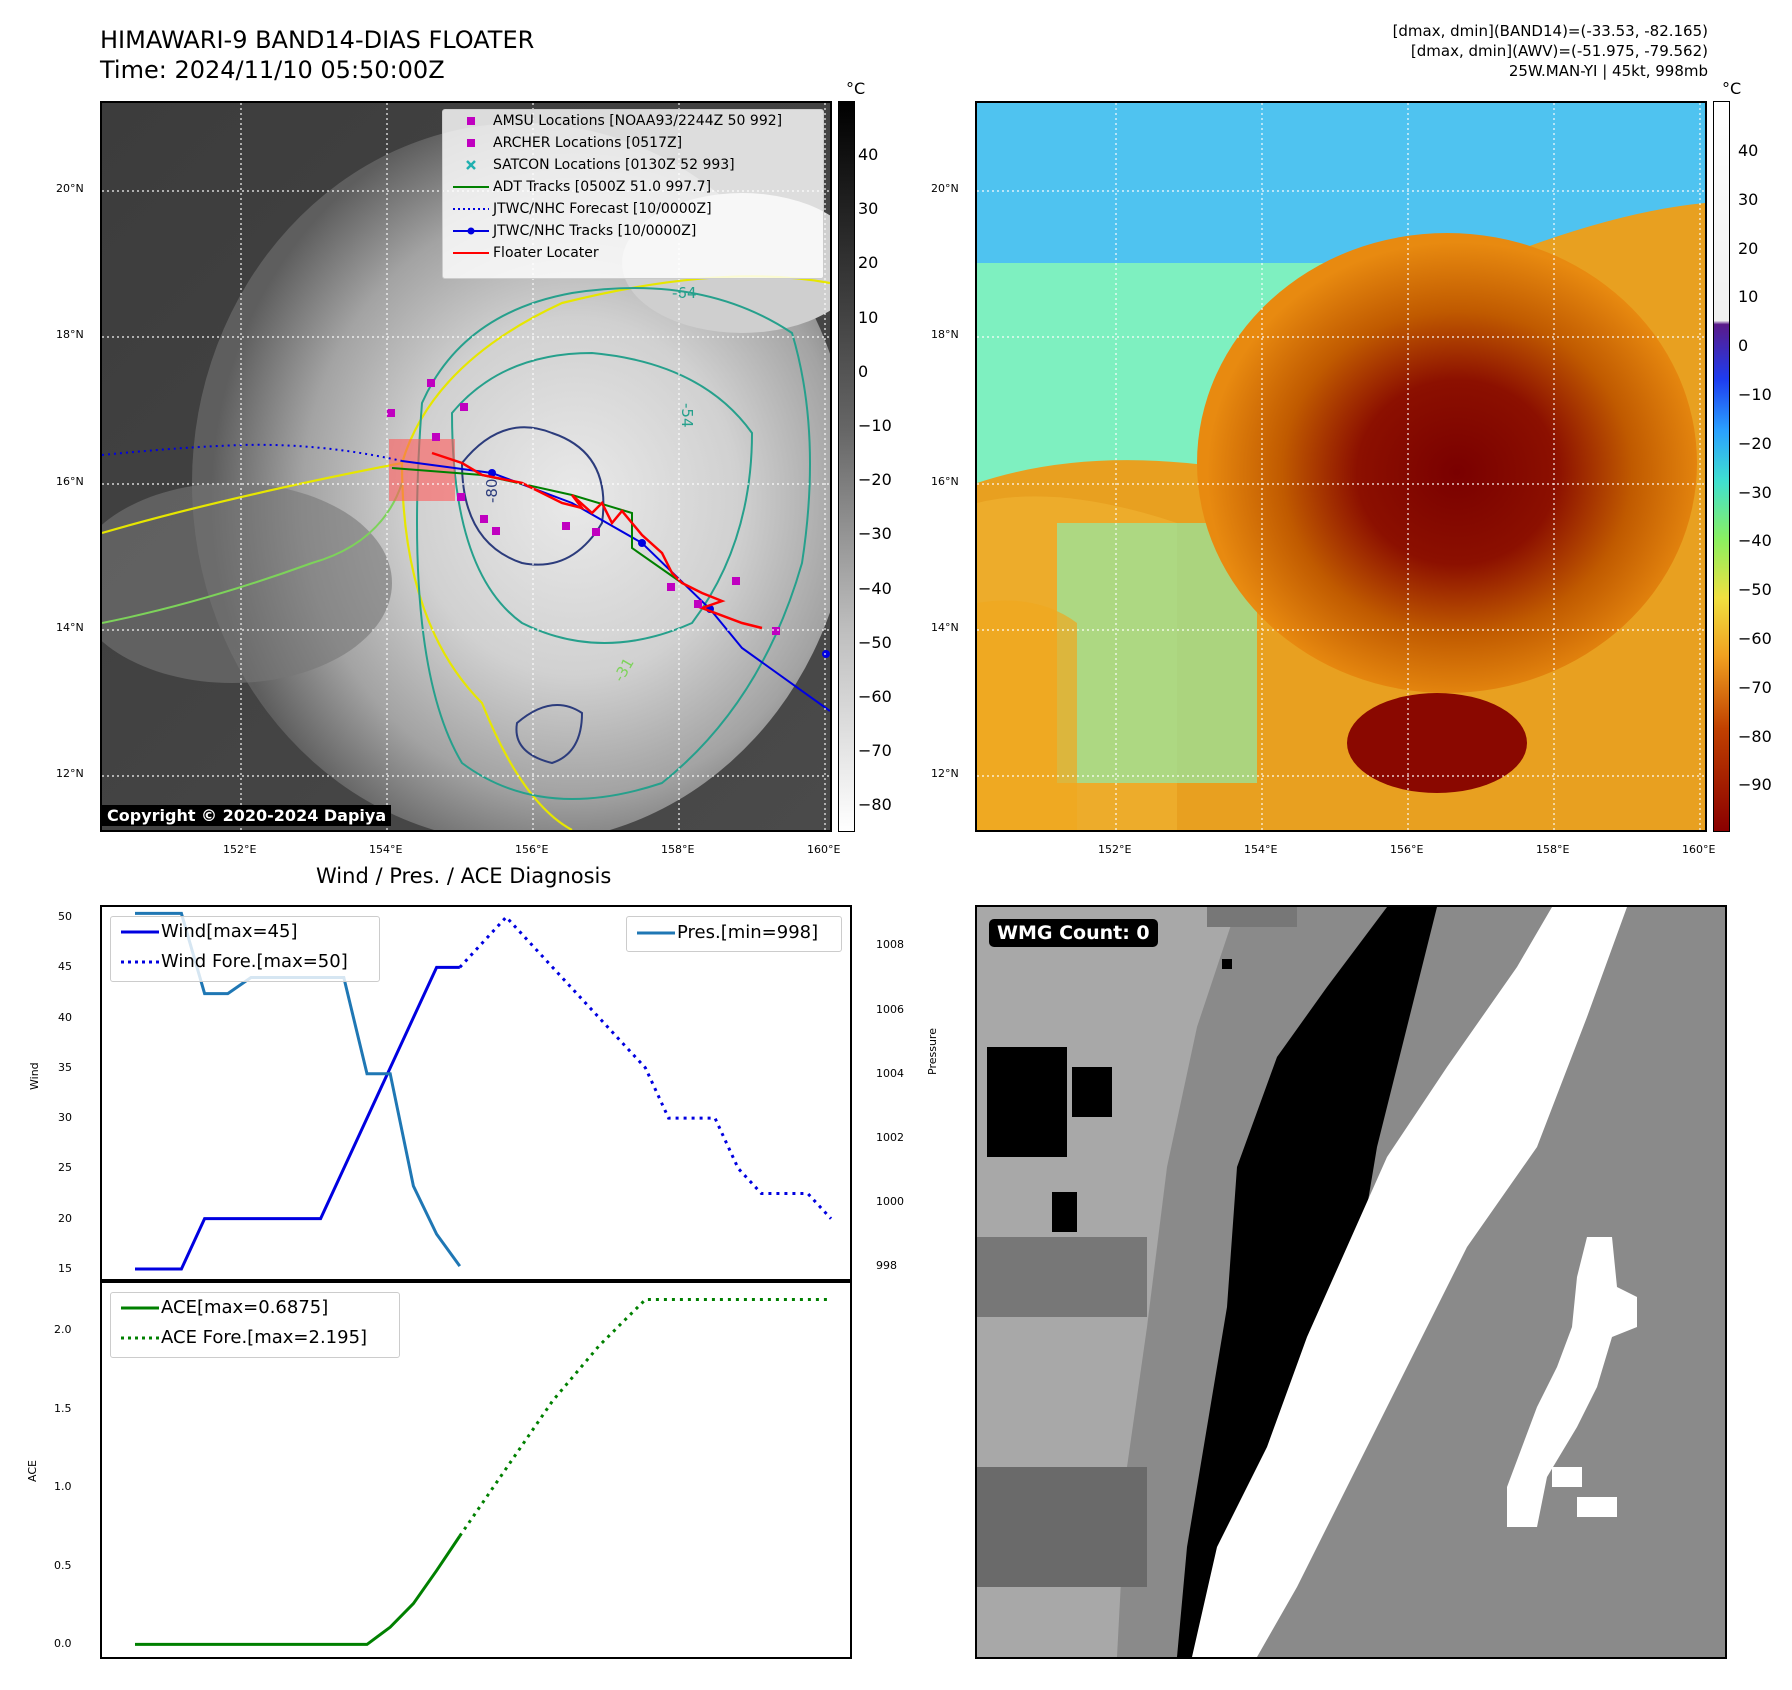 This screenshot has width=1792, height=1690. Describe the element at coordinates (875, 588) in the screenshot. I see `ir-colorbar-tick: −40` at that location.